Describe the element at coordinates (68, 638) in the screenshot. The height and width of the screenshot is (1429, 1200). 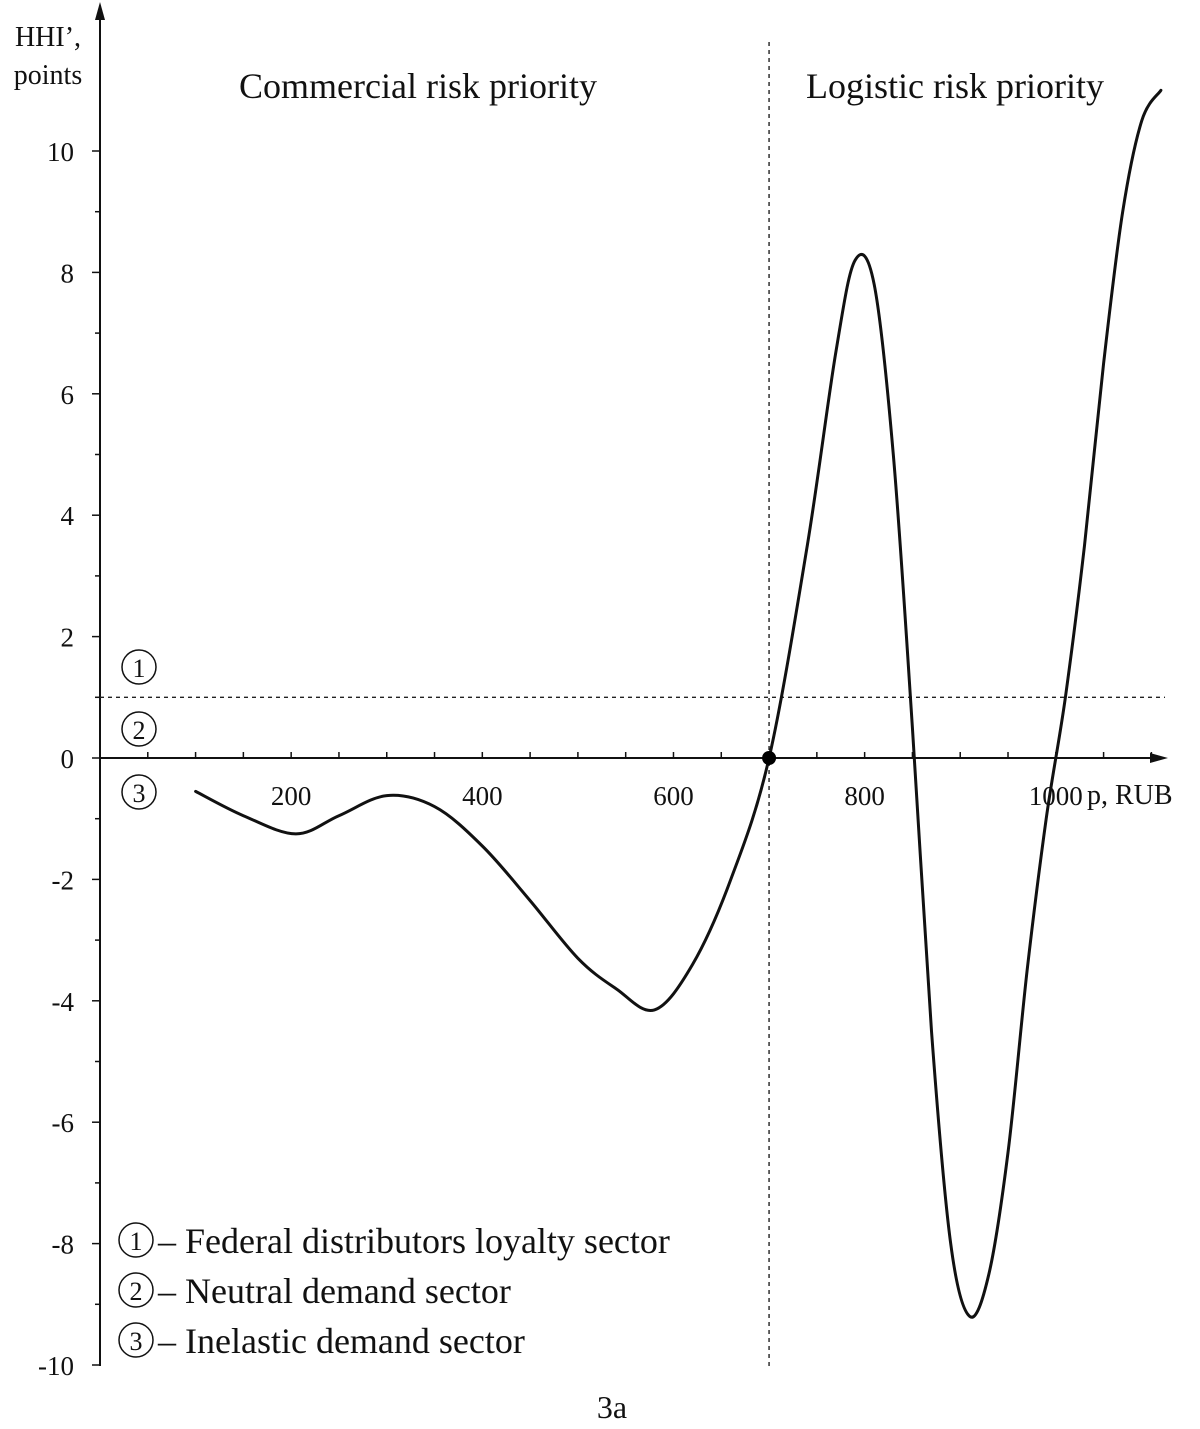
I see `y-tick-label: 2` at that location.